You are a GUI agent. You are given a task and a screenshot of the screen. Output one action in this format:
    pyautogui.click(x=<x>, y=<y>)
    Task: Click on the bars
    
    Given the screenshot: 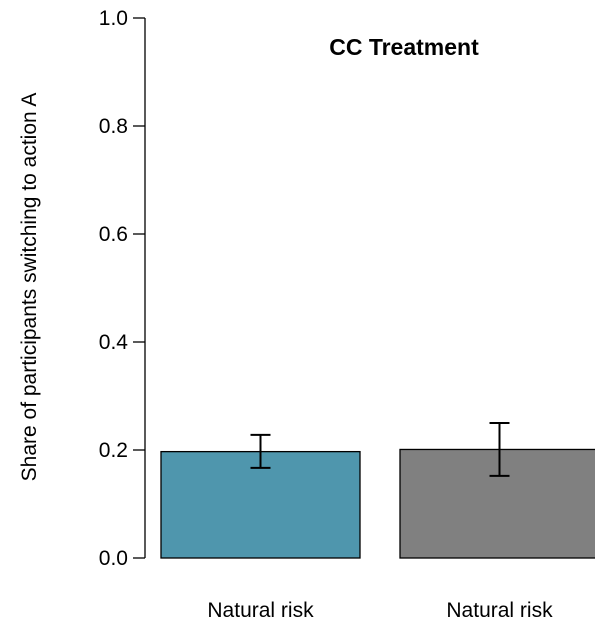 What is the action you would take?
    pyautogui.click(x=377, y=503)
    